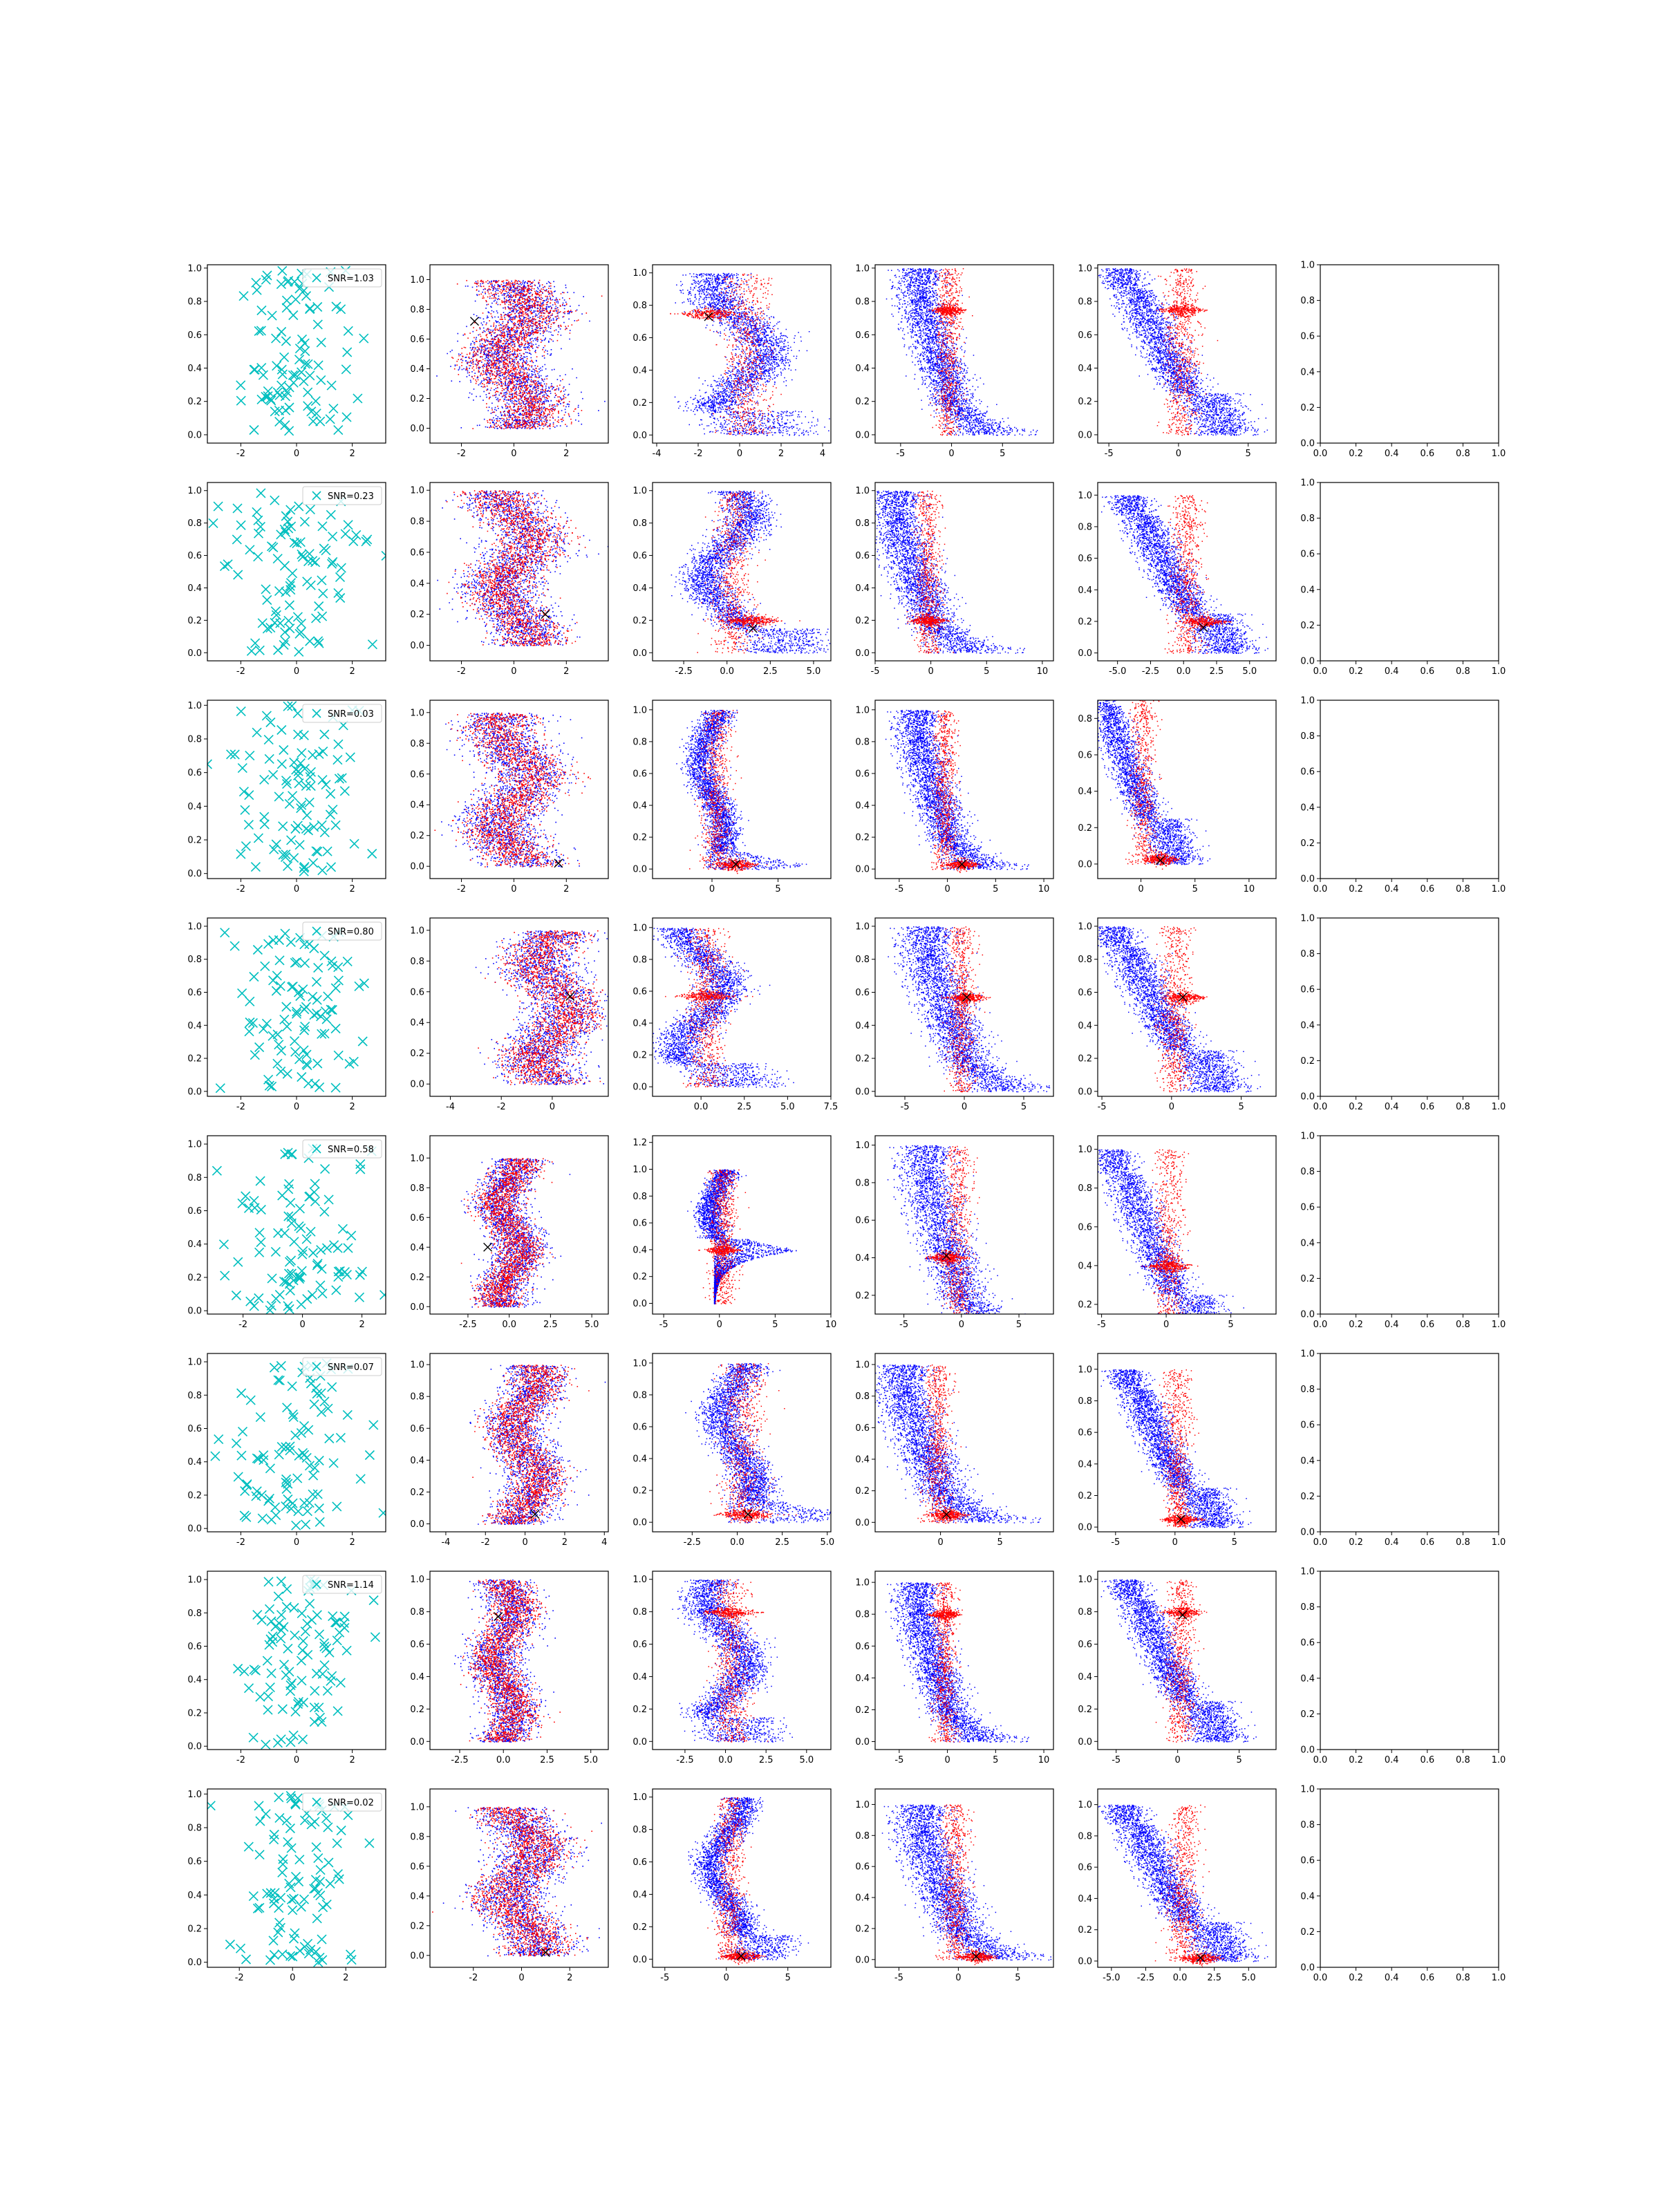  What do you see at coordinates (807, 1760) in the screenshot?
I see `x-tick-label: 5.0` at bounding box center [807, 1760].